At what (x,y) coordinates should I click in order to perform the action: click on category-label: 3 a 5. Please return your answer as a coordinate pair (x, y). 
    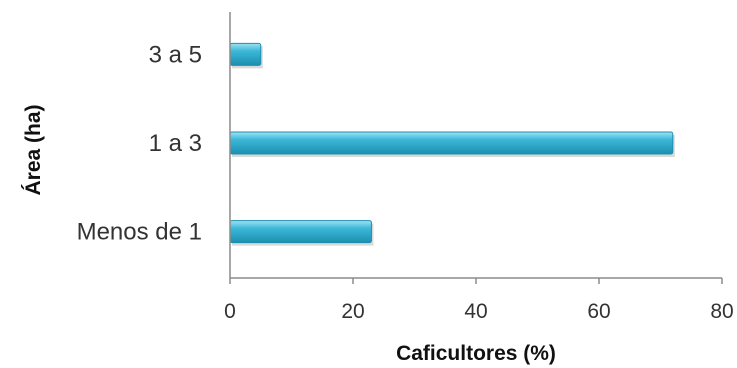
    Looking at the image, I should click on (175, 54).